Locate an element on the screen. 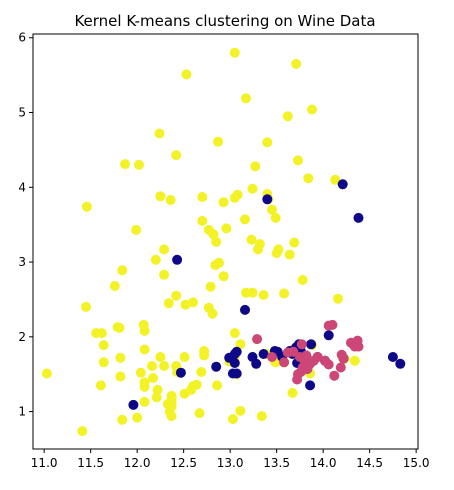 The height and width of the screenshot is (490, 454). x-tick-label: 12.5 is located at coordinates (183, 463).